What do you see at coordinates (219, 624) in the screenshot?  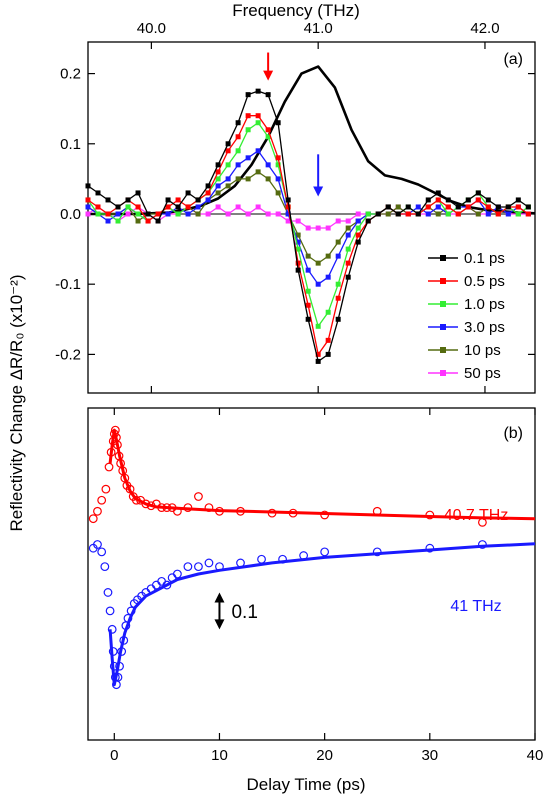 I see `scale-bar-arrow-down` at bounding box center [219, 624].